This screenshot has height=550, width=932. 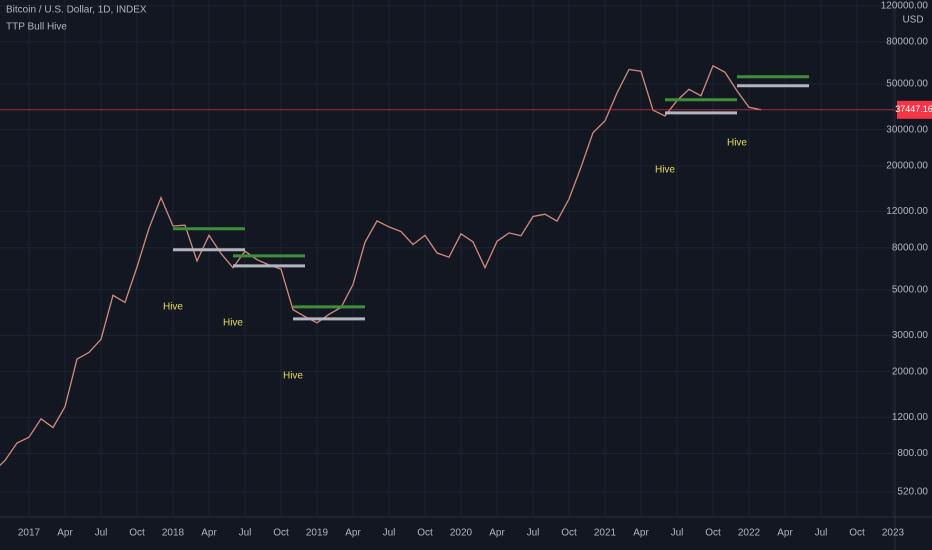 What do you see at coordinates (36, 27) in the screenshot?
I see `indicator-name: TTP Bull Hive` at bounding box center [36, 27].